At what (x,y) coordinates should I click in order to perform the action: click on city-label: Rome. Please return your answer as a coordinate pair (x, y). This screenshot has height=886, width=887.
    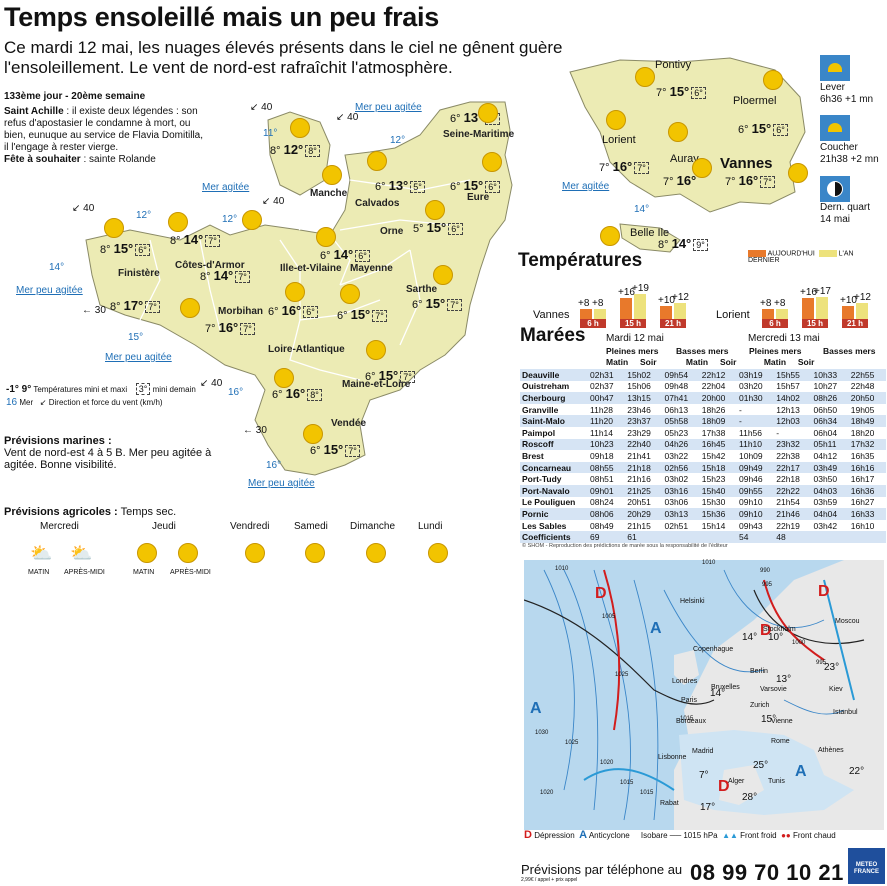
    Looking at the image, I should click on (780, 741).